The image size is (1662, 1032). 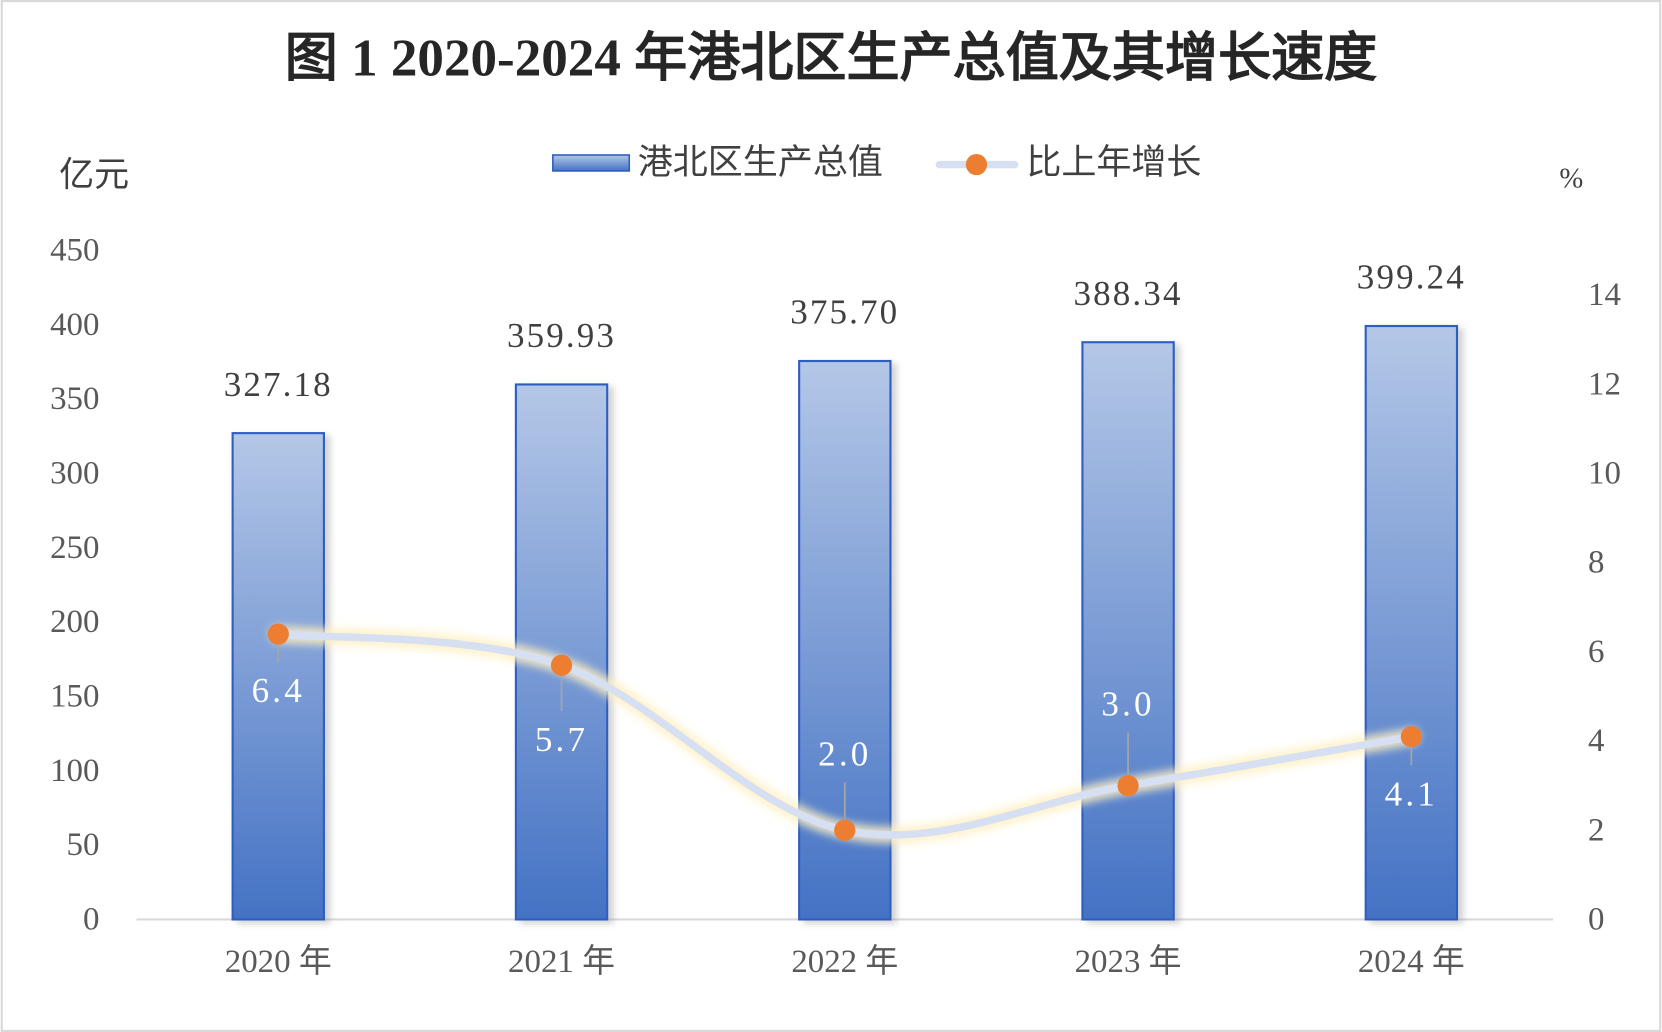 I want to click on x-tick-label-3: 2022 年, so click(x=844, y=961).